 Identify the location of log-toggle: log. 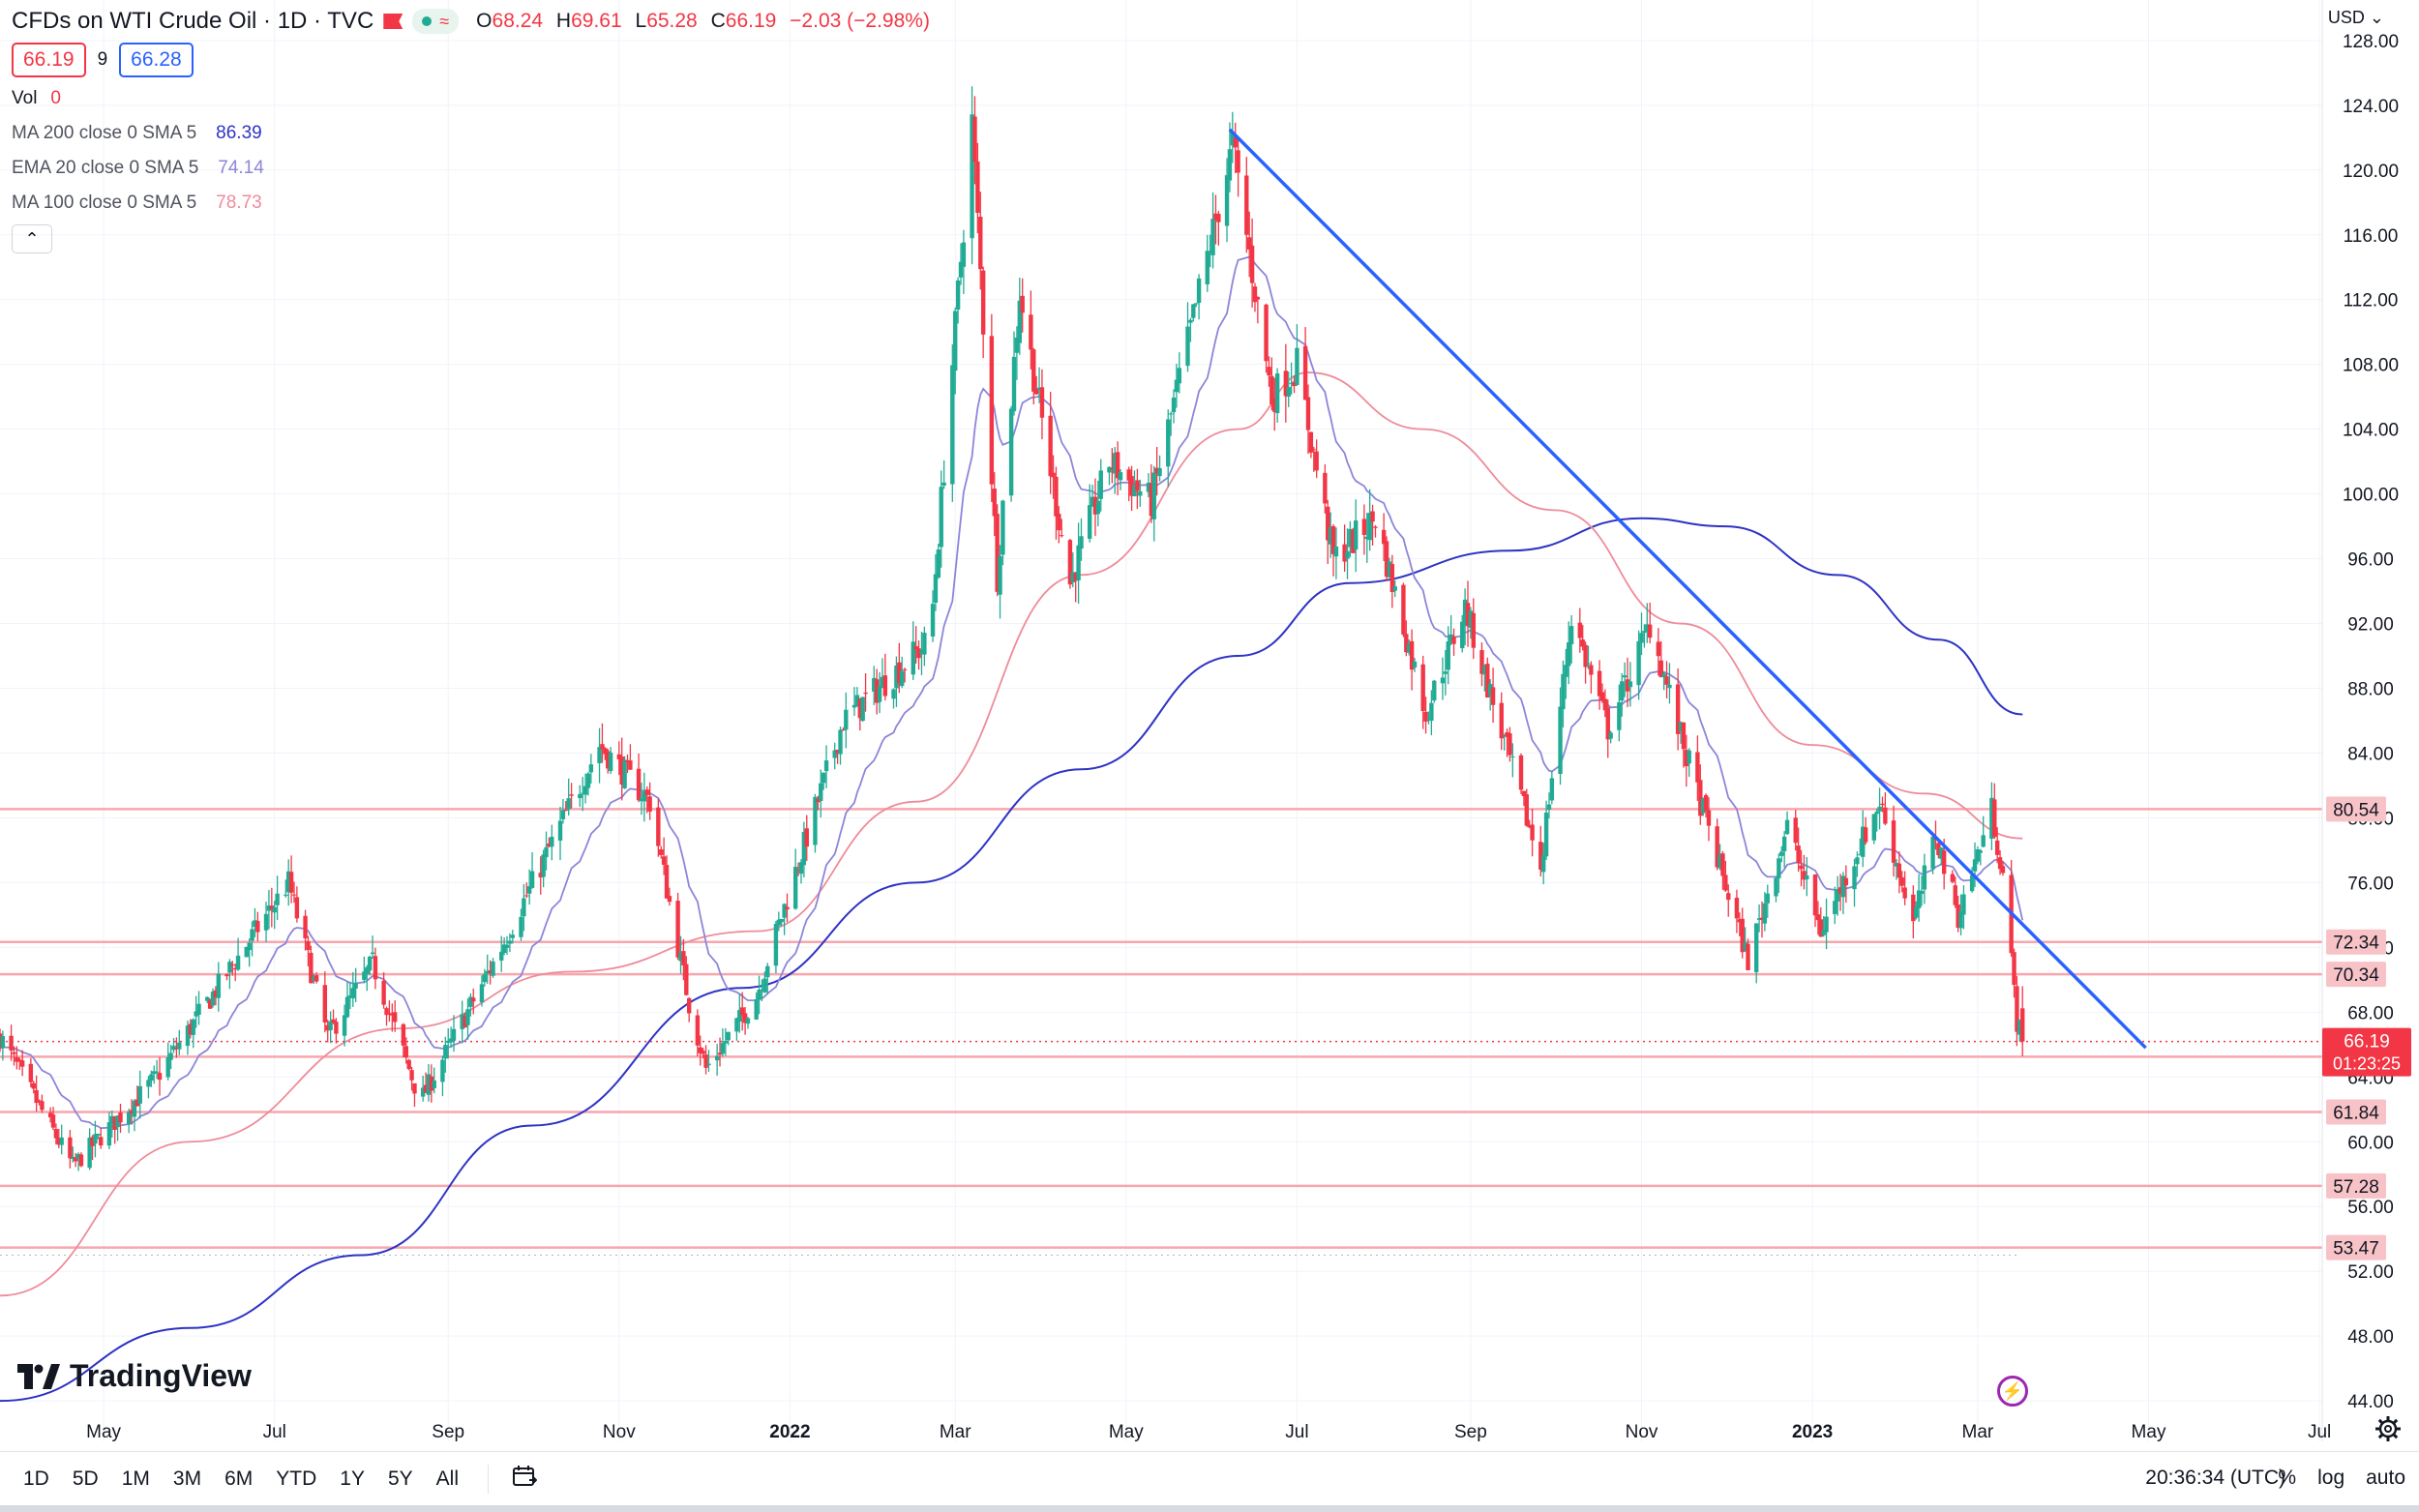
(2331, 1478).